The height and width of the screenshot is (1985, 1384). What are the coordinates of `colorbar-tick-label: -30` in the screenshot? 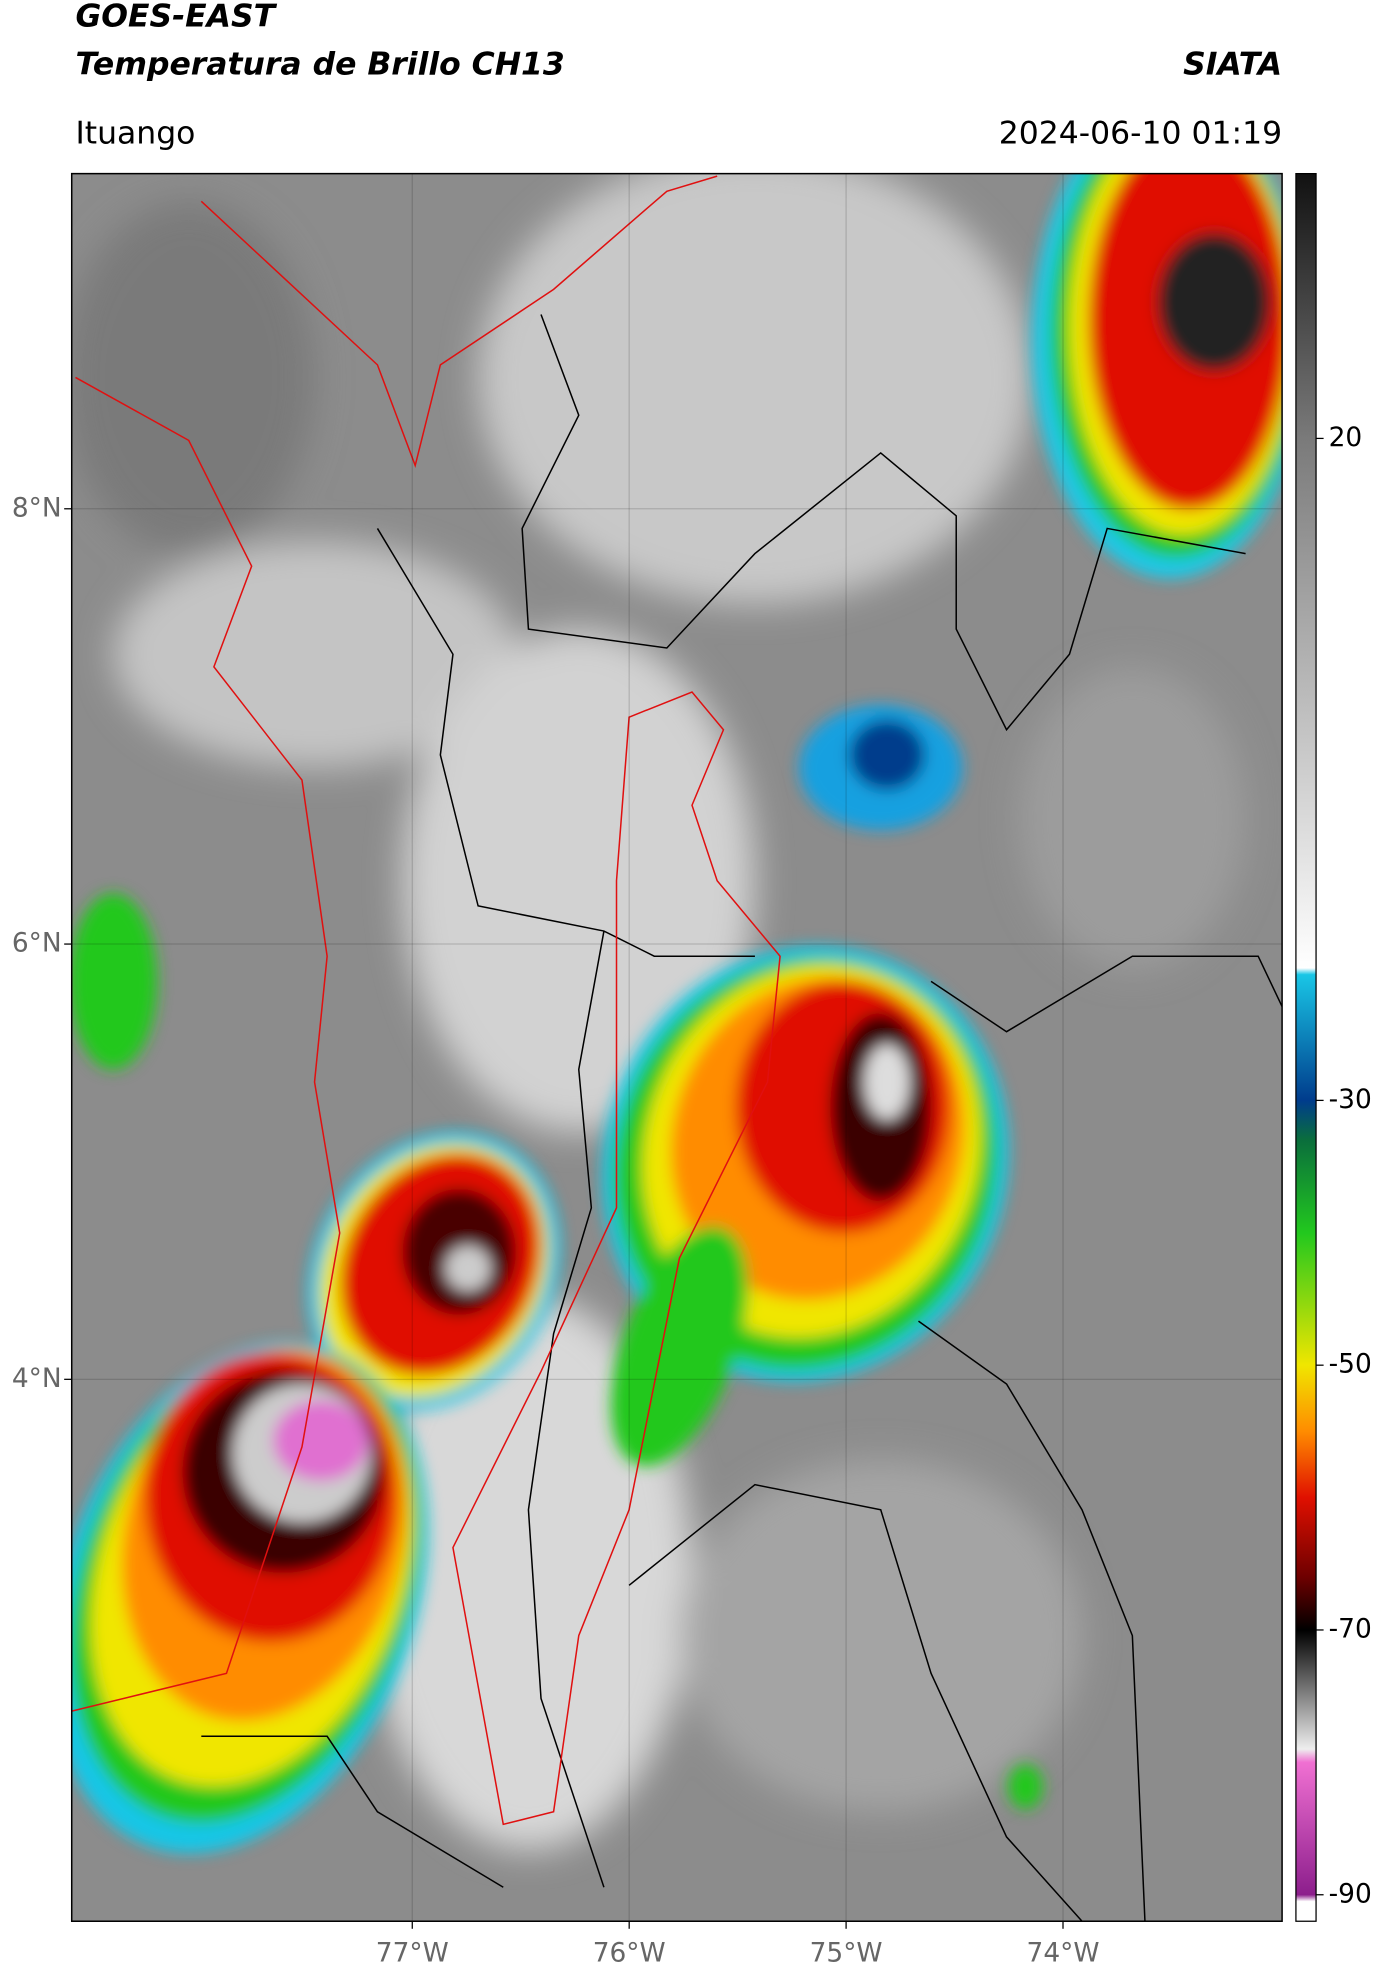 It's located at (1350, 1099).